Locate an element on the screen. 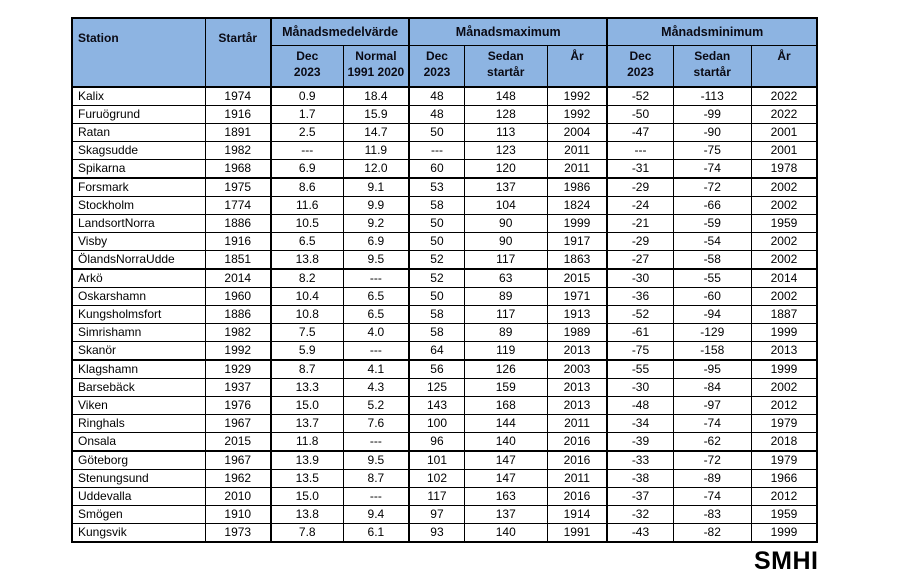  startar-cell: 1974 is located at coordinates (238, 96).